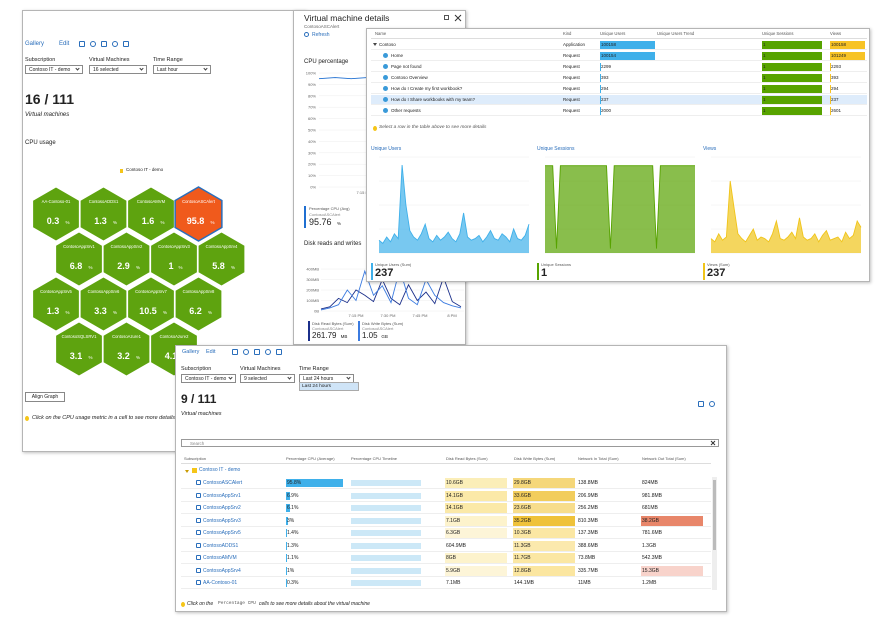  What do you see at coordinates (306, 34) in the screenshot?
I see `refresh-icon` at bounding box center [306, 34].